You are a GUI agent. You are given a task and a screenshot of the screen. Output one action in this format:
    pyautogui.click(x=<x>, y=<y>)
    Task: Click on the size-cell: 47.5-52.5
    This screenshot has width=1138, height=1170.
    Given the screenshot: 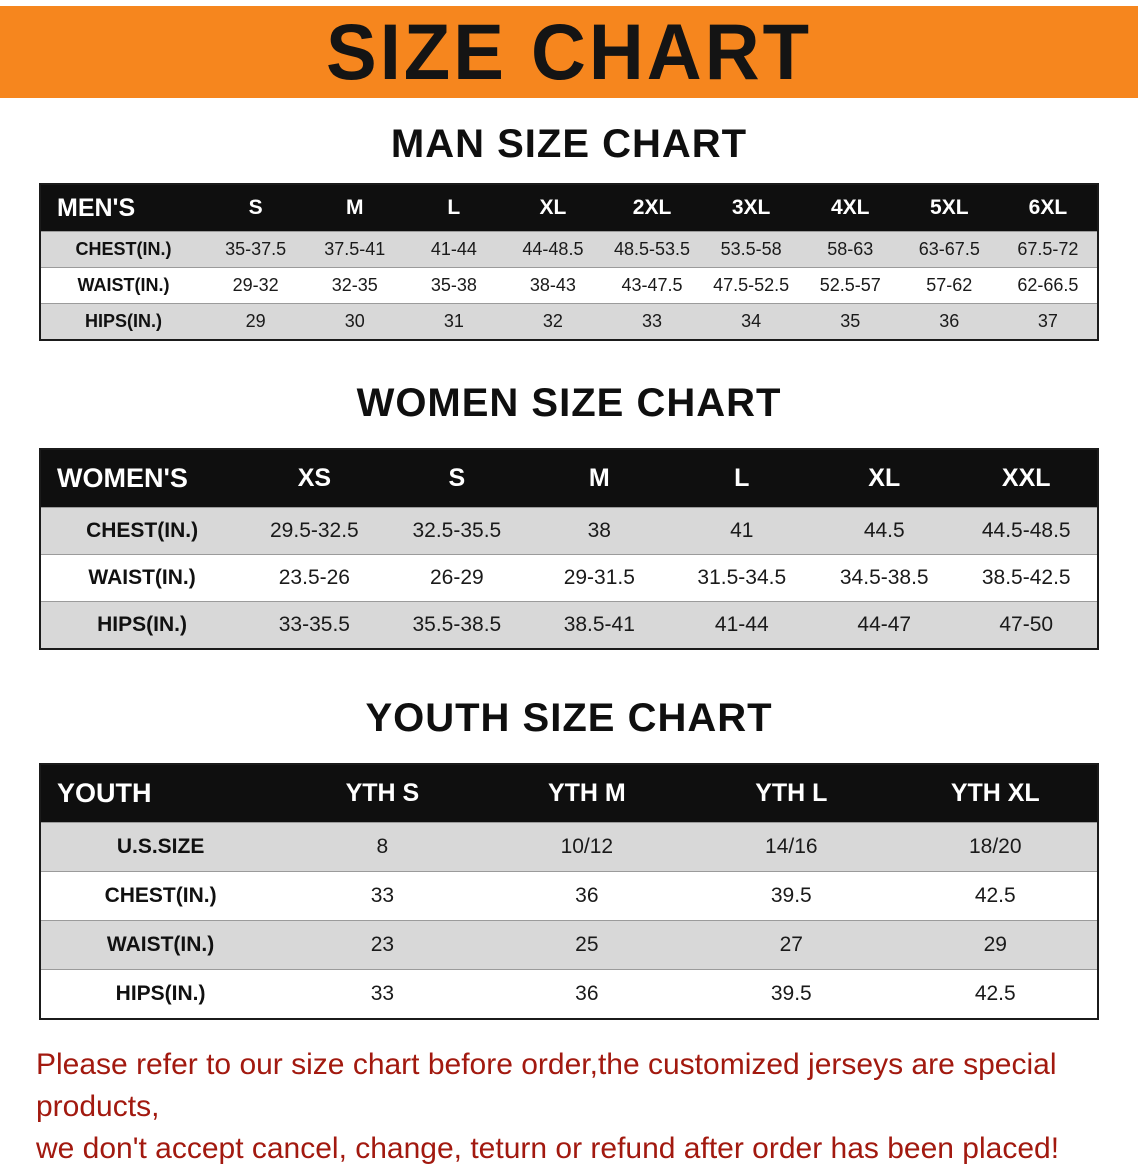 What is the action you would take?
    pyautogui.click(x=751, y=285)
    